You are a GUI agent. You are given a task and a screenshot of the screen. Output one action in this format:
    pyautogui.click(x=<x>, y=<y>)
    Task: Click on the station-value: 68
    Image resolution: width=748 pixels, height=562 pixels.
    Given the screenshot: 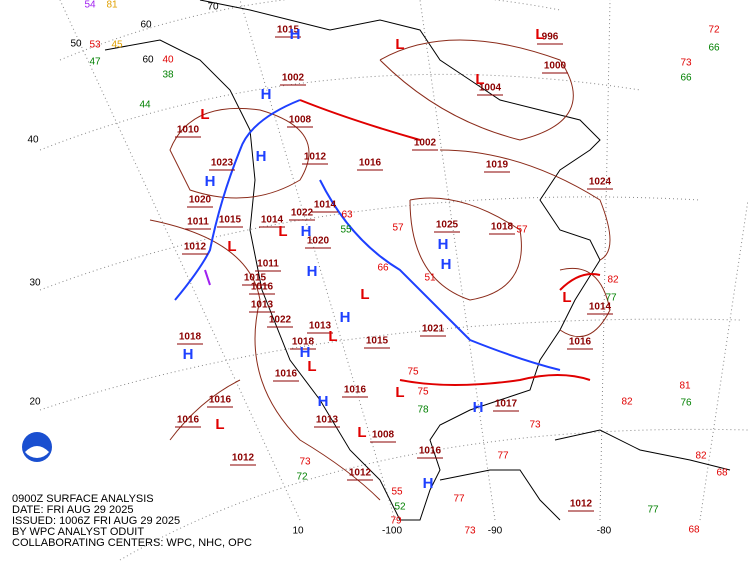 What is the action you would take?
    pyautogui.click(x=722, y=473)
    